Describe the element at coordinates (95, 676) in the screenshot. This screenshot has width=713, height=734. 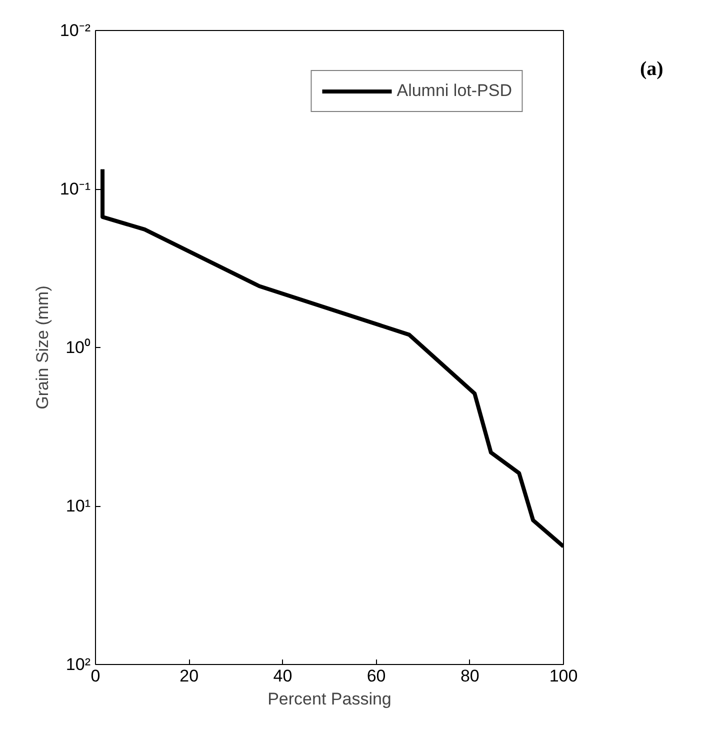
I see `x-tick-label: 0` at that location.